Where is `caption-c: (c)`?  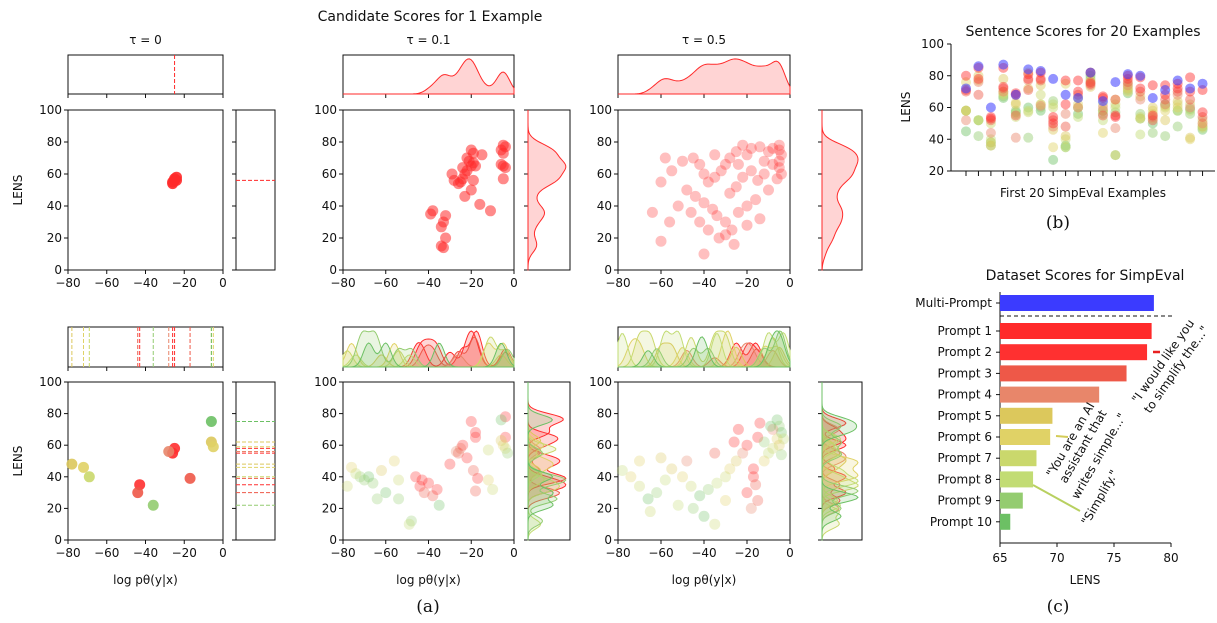
caption-c: (c) is located at coordinates (1058, 607).